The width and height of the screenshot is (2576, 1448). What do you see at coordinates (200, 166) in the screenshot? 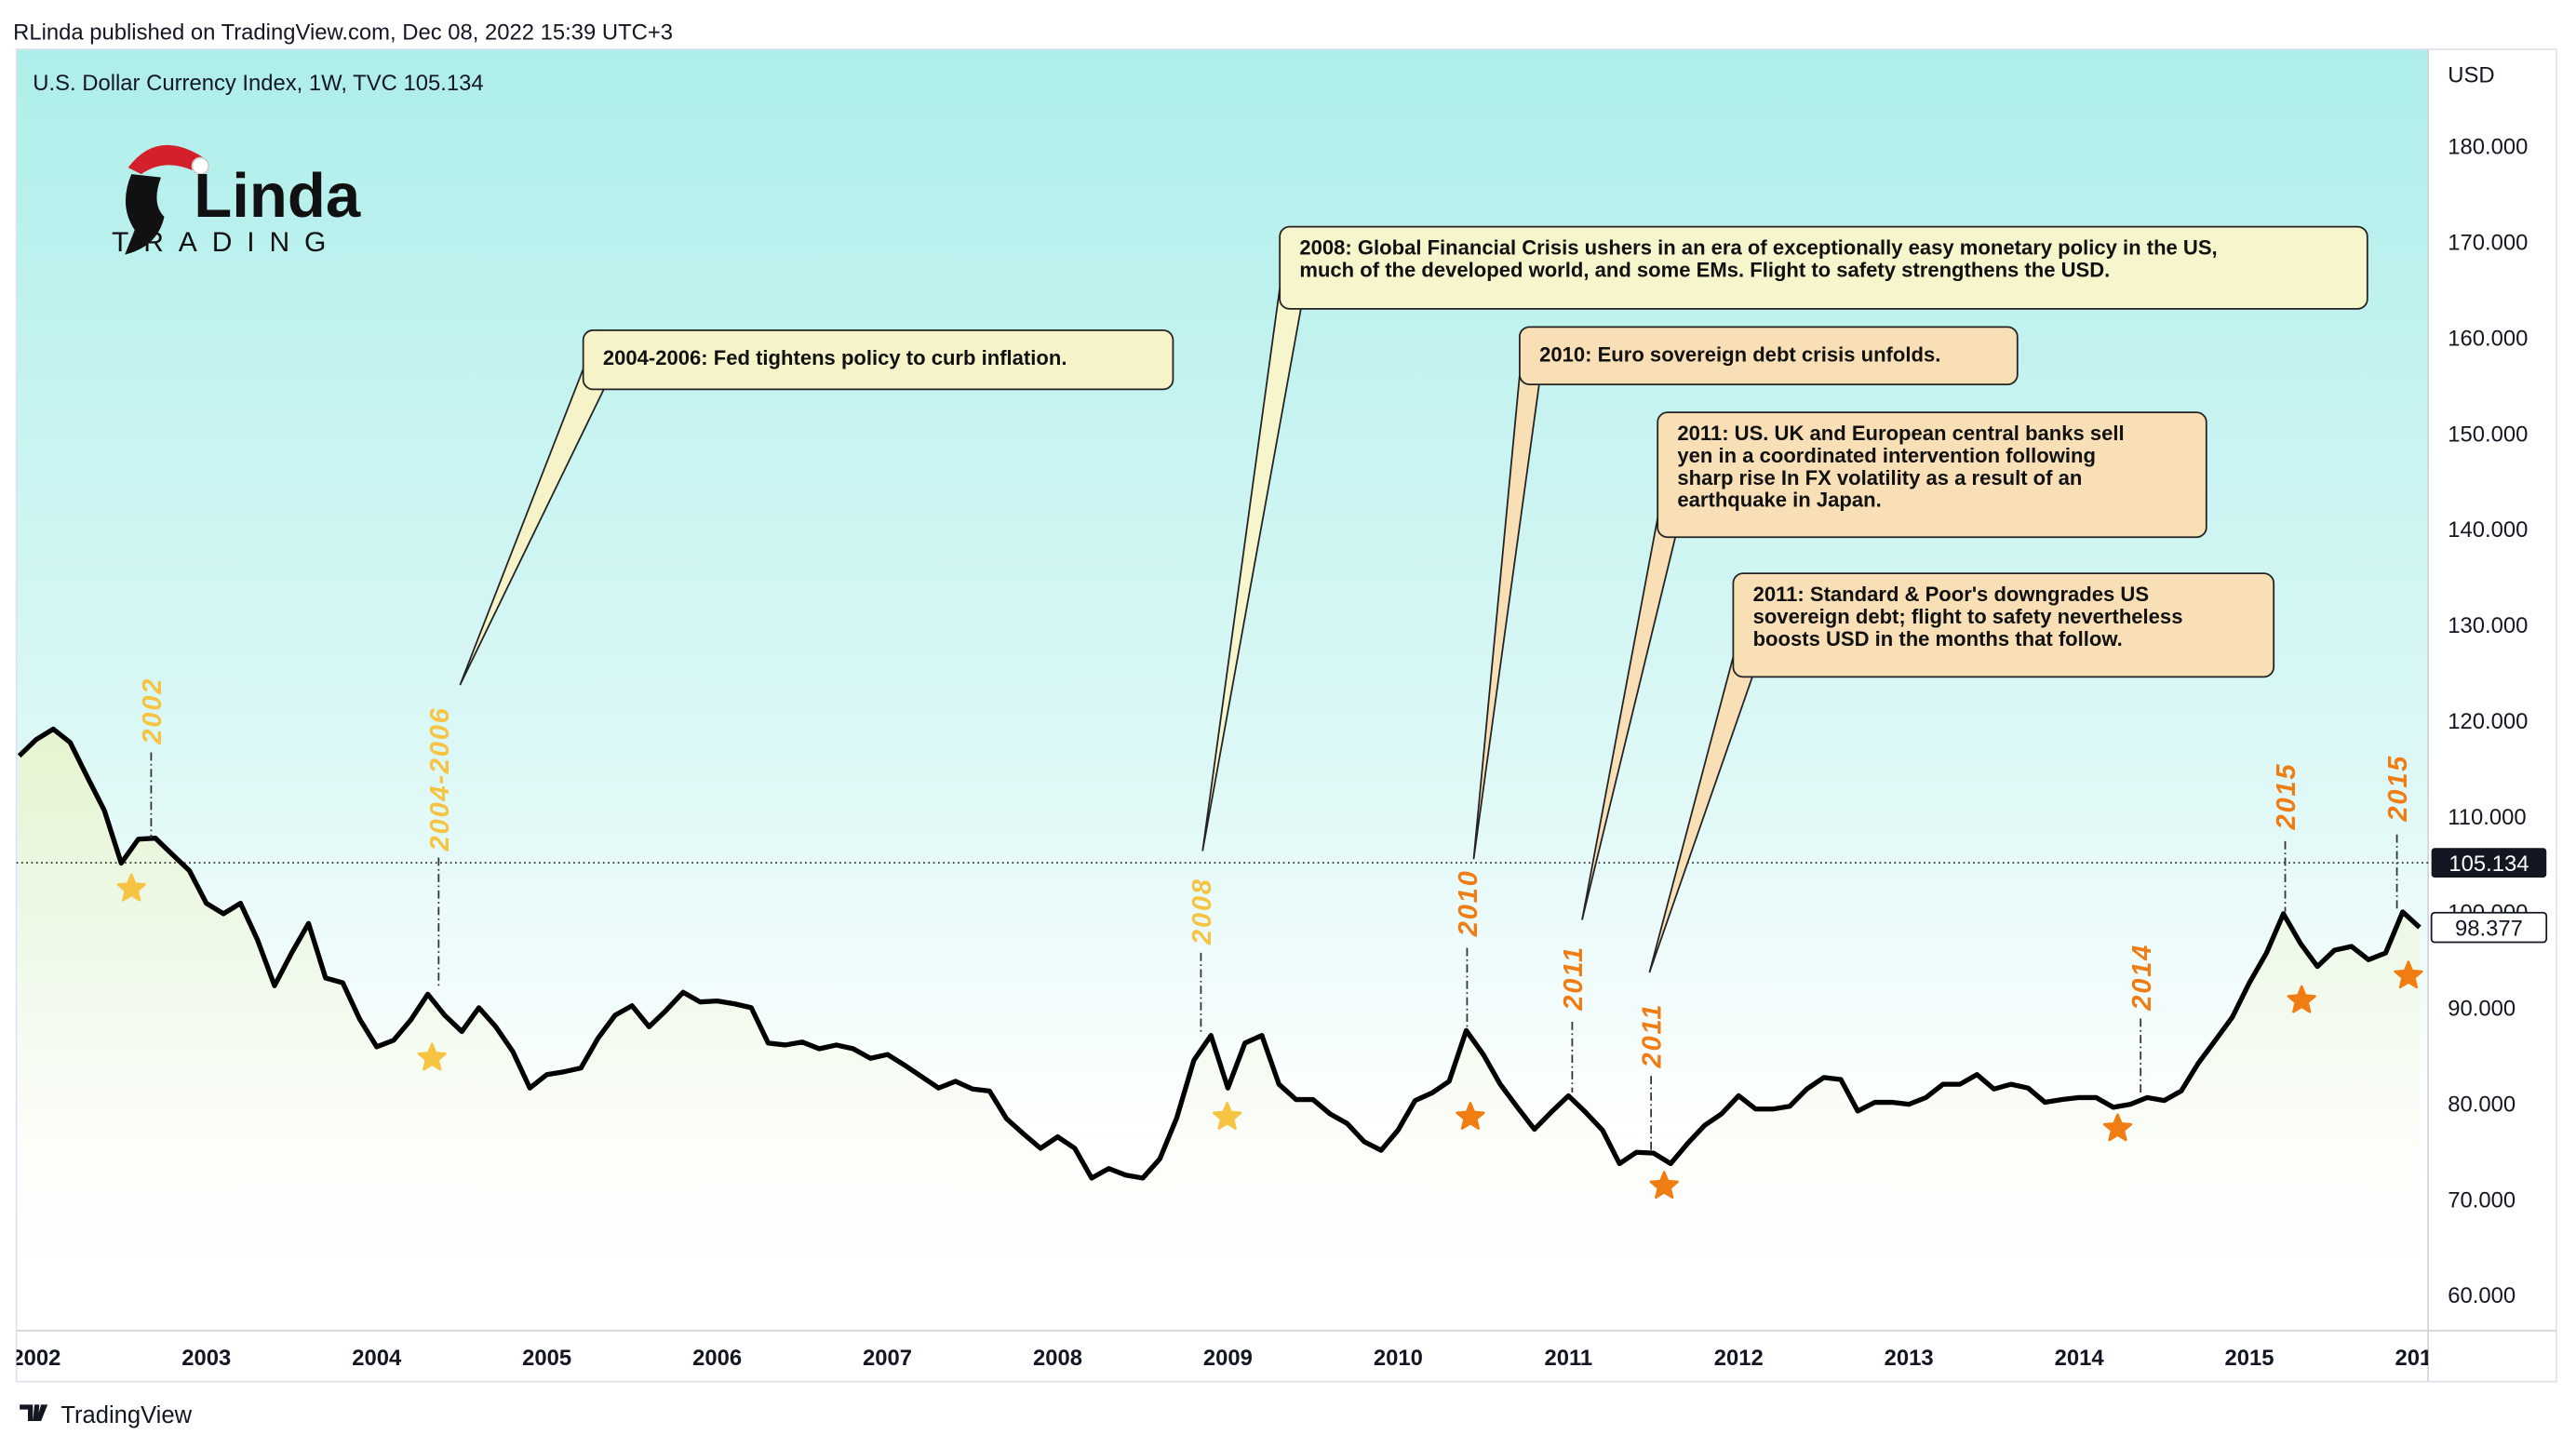
I see `logo-hat-ball` at bounding box center [200, 166].